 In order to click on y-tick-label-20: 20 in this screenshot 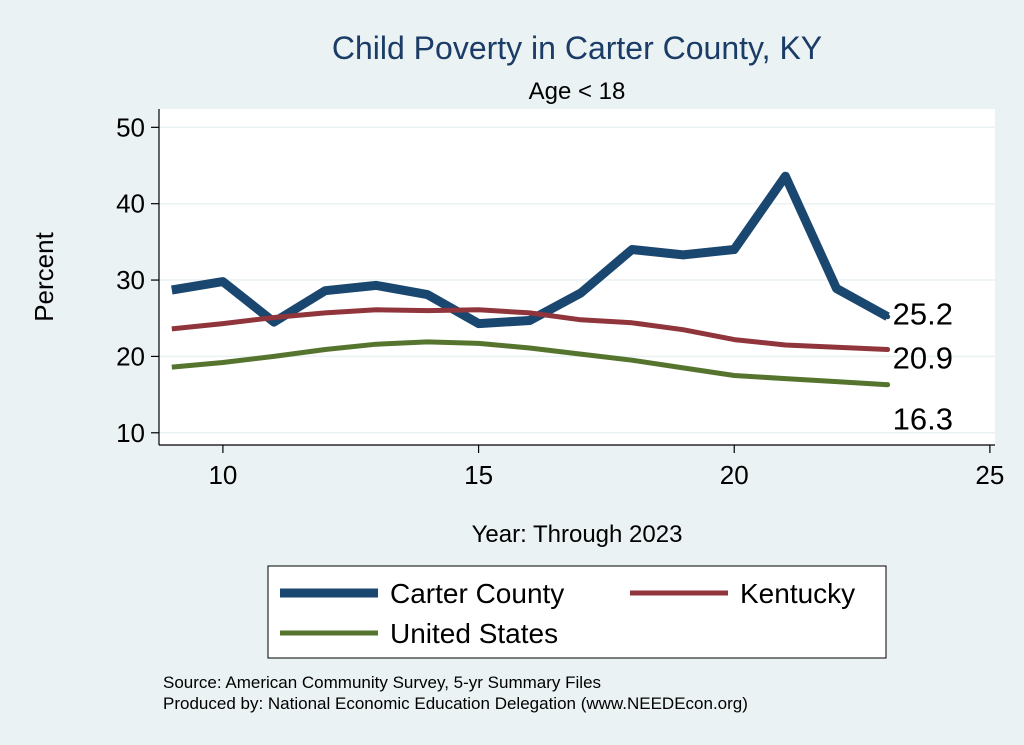, I will do `click(130, 356)`.